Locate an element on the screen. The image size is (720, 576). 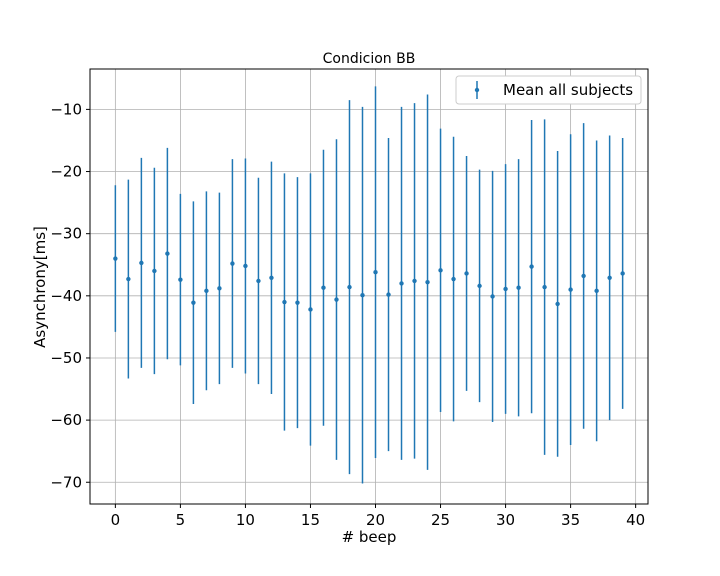
y-tick-label: −40 is located at coordinates (66, 296).